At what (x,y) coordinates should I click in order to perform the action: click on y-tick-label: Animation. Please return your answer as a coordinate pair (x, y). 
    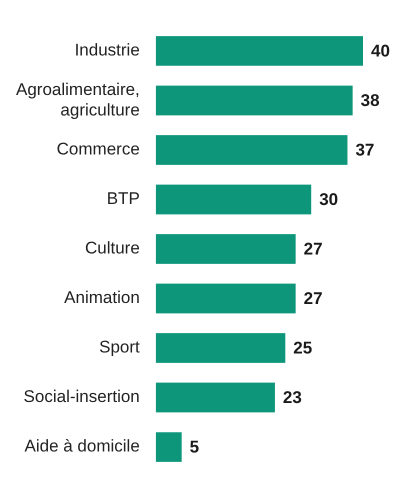
    Looking at the image, I should click on (102, 298).